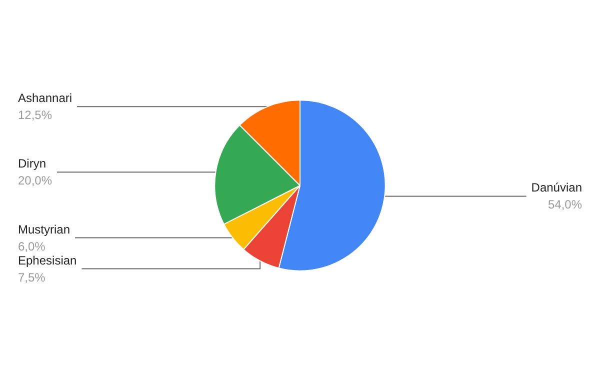 The width and height of the screenshot is (600, 371). I want to click on slice-label: Ephesisian, so click(47, 260).